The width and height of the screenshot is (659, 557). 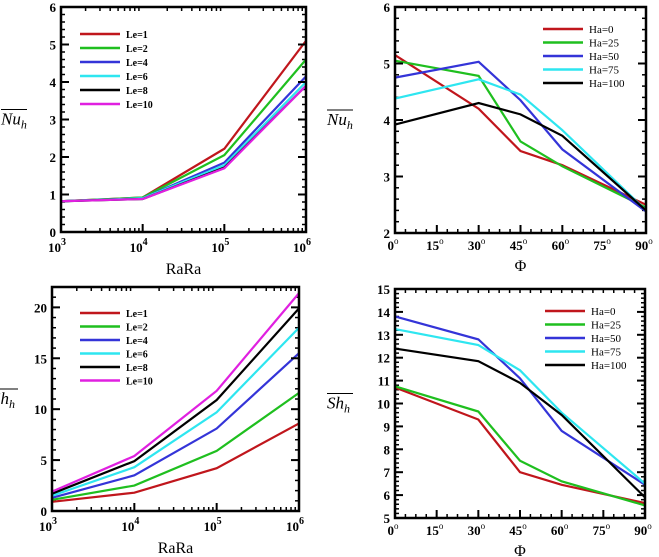 I want to click on series-line-Le=4, so click(x=175, y=425).